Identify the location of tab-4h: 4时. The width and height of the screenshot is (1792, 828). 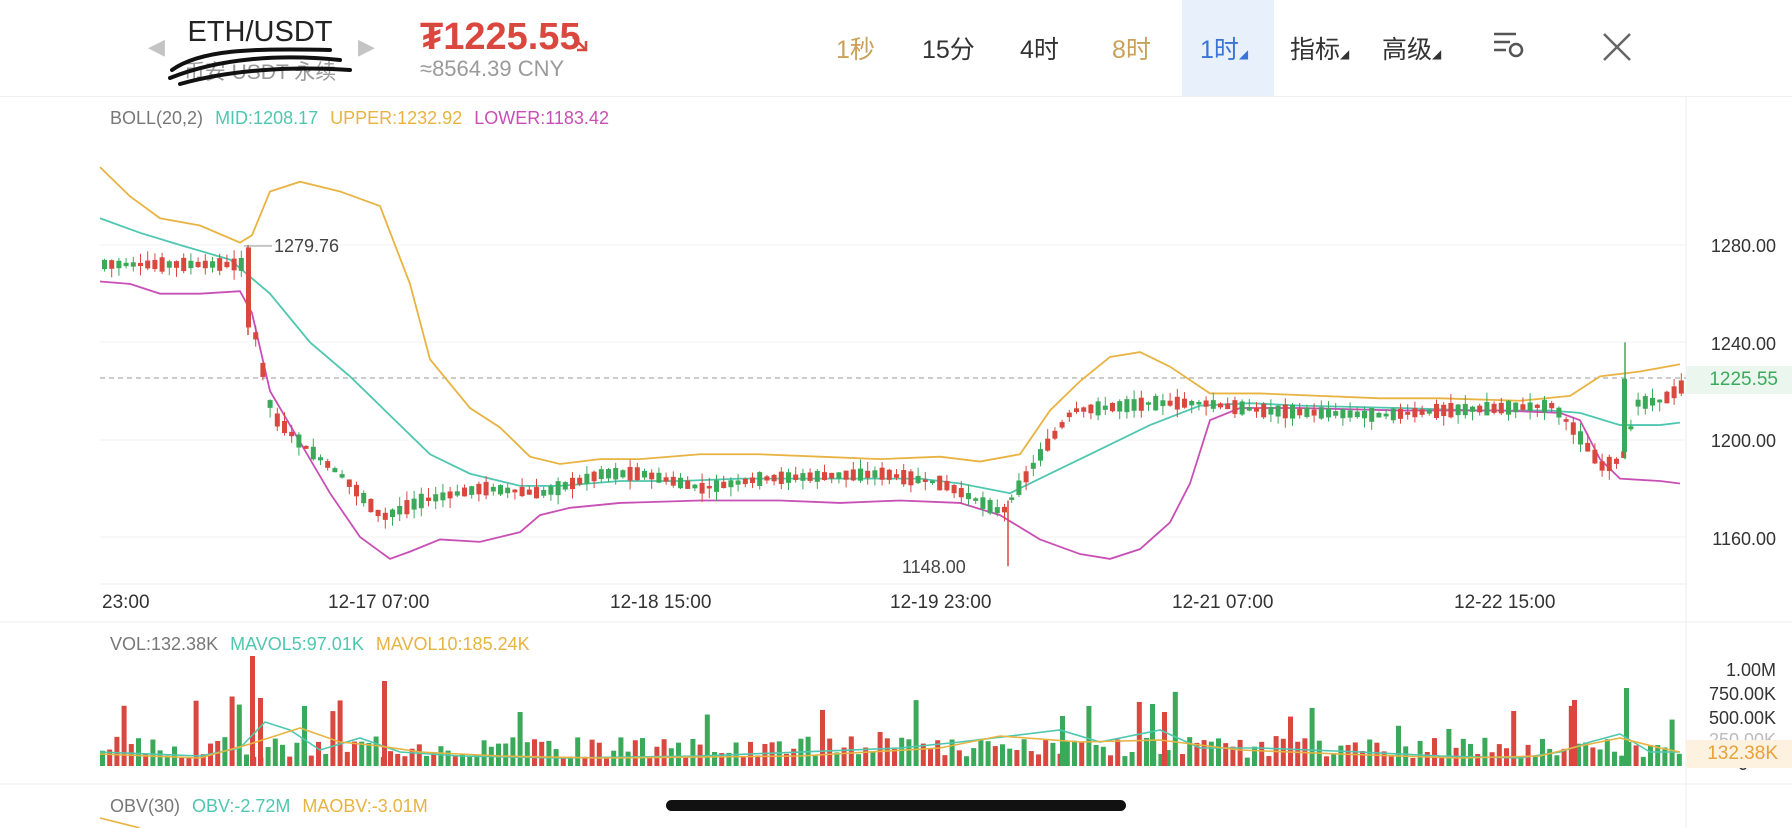
(1039, 50).